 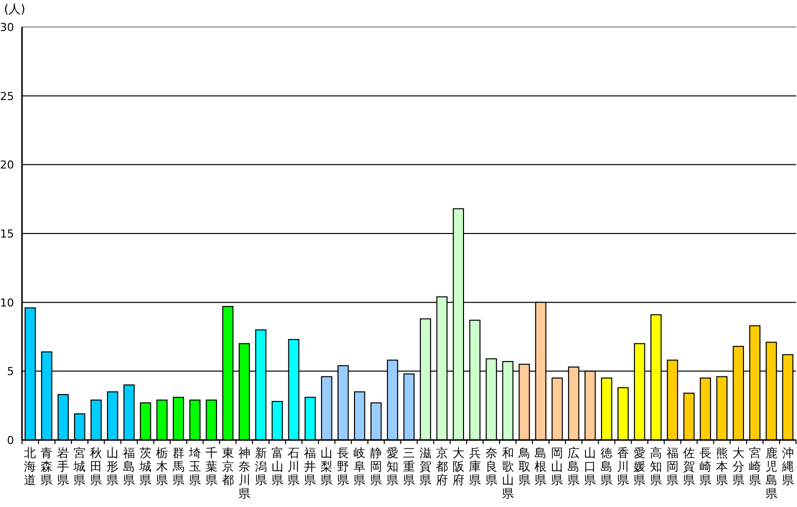 I want to click on x-tick-label: 石川県, so click(x=294, y=466).